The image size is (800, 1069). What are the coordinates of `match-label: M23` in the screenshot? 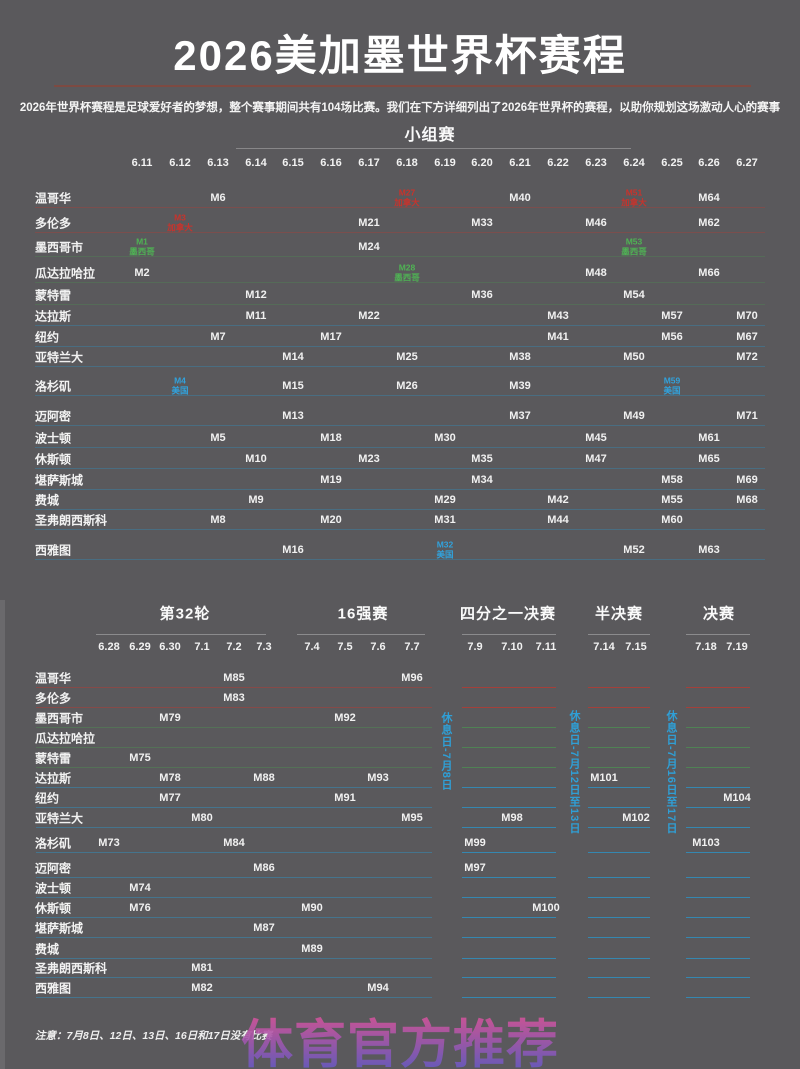 It's located at (369, 459).